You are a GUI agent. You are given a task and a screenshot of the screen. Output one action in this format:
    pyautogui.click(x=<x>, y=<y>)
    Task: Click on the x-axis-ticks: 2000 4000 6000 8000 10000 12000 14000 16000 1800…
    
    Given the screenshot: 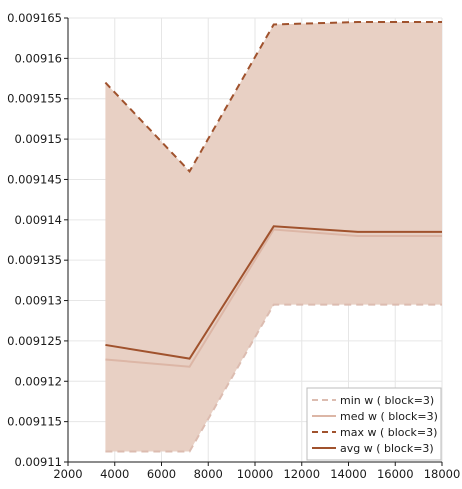 What is the action you would take?
    pyautogui.click(x=256, y=471)
    